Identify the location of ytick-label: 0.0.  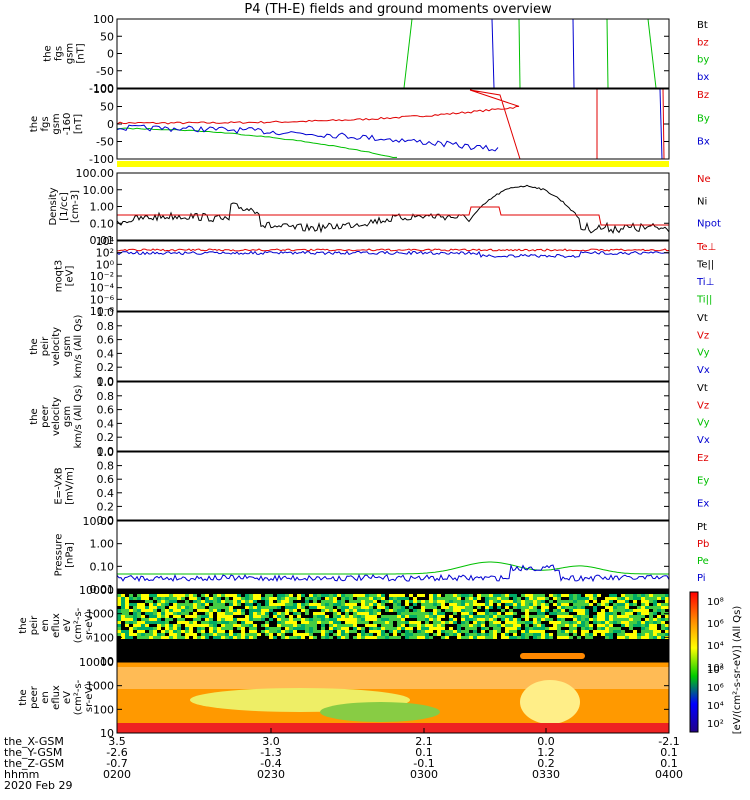
(106, 520).